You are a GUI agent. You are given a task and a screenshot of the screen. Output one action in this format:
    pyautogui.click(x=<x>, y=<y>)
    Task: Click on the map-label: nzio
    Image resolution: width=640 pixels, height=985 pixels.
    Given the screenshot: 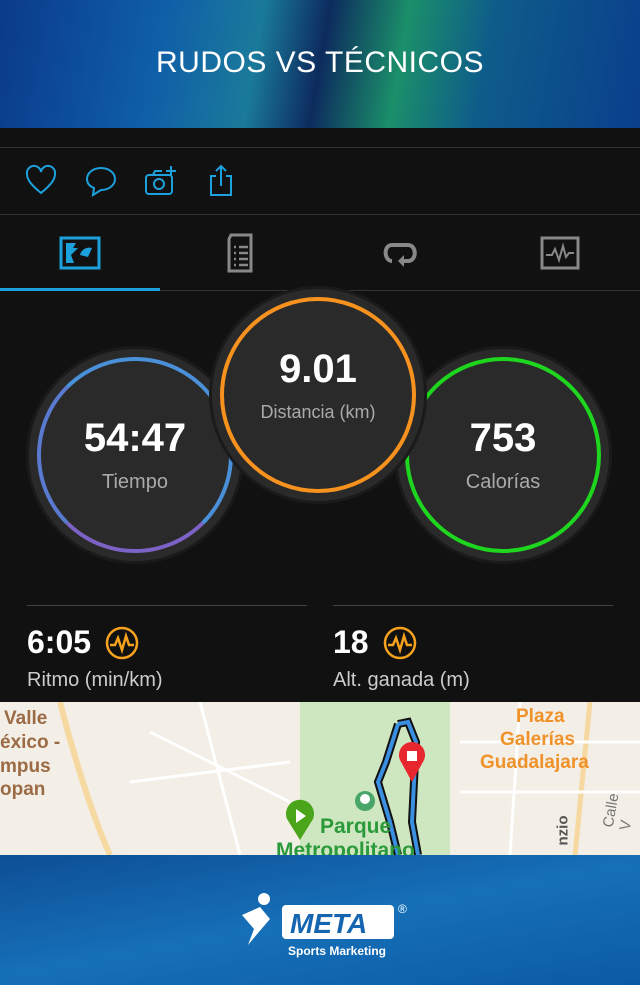 What is the action you would take?
    pyautogui.click(x=563, y=830)
    